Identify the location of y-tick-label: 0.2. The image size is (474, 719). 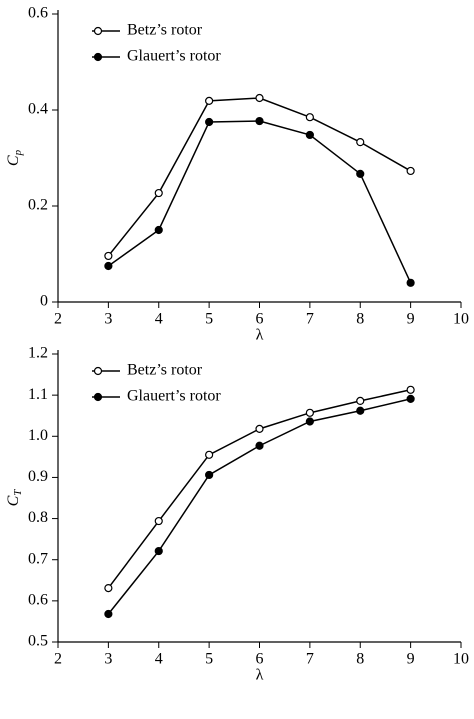
(38, 205).